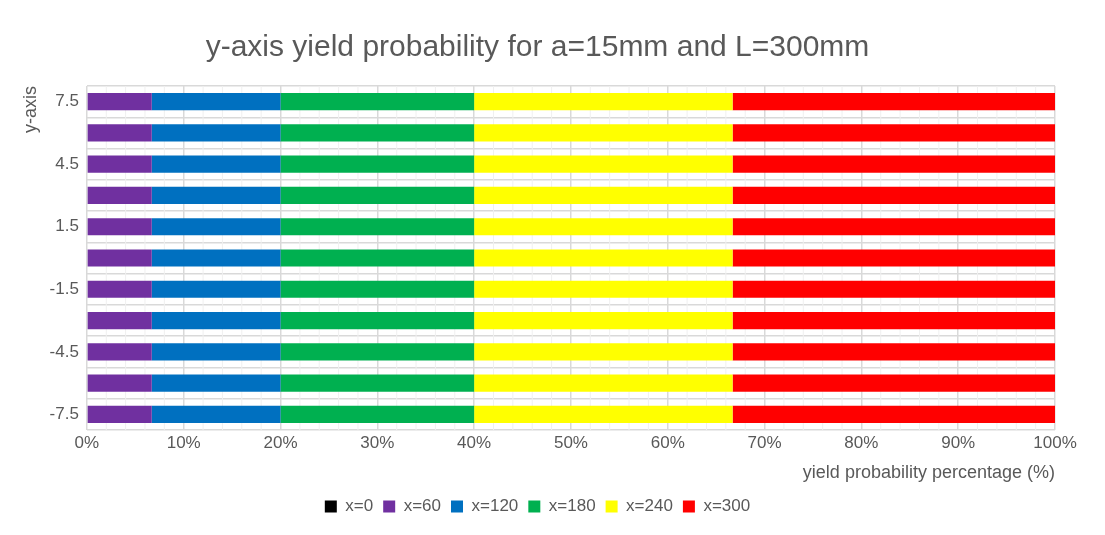 The width and height of the screenshot is (1105, 535). I want to click on x-axis-title: yield probability percentage (%), so click(928, 472).